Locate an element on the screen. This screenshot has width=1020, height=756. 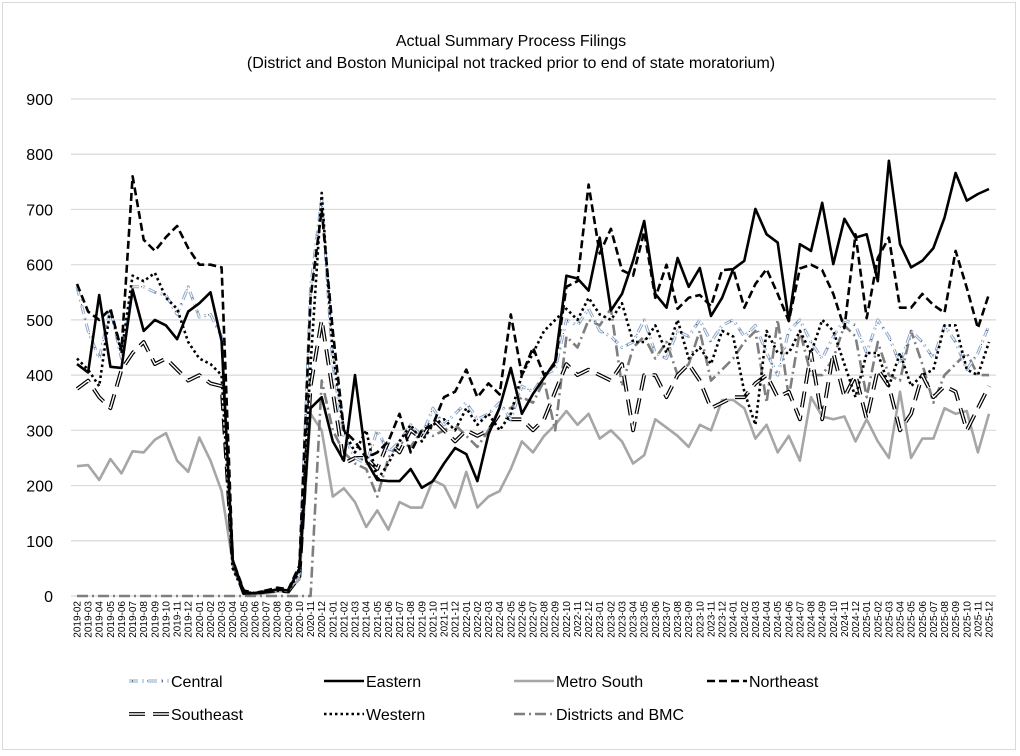
legend-label: Metro South is located at coordinates (599, 682).